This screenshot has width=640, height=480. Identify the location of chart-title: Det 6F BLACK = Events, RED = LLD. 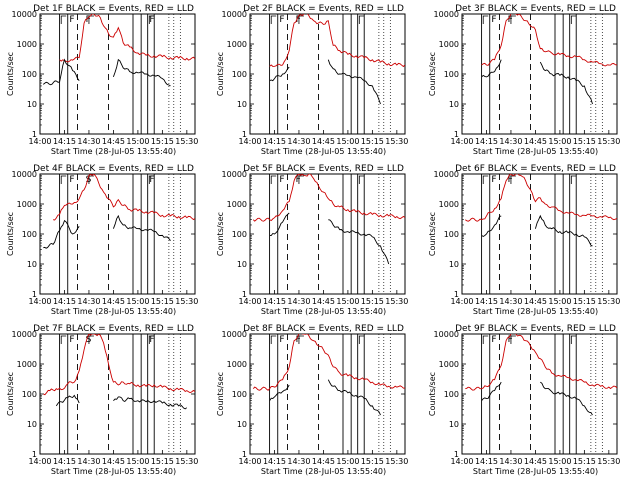
(535, 169).